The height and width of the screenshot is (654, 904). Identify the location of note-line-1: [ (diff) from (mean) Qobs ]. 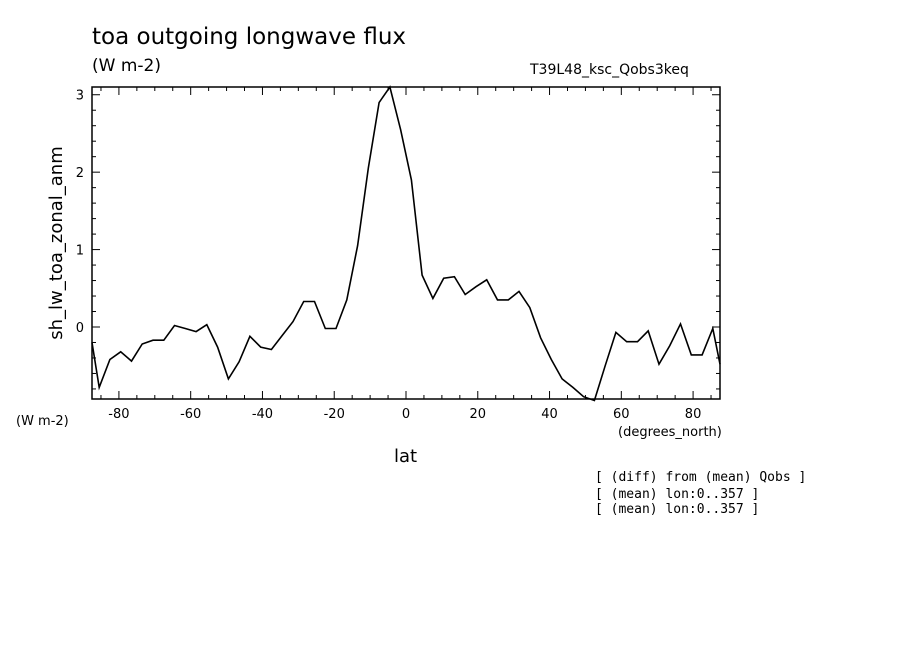
(701, 477).